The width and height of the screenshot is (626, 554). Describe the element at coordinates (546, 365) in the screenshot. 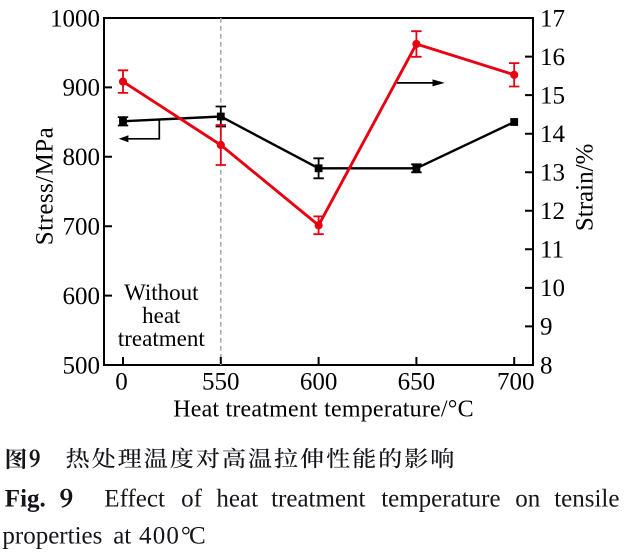

I see `svg-text: 8` at that location.